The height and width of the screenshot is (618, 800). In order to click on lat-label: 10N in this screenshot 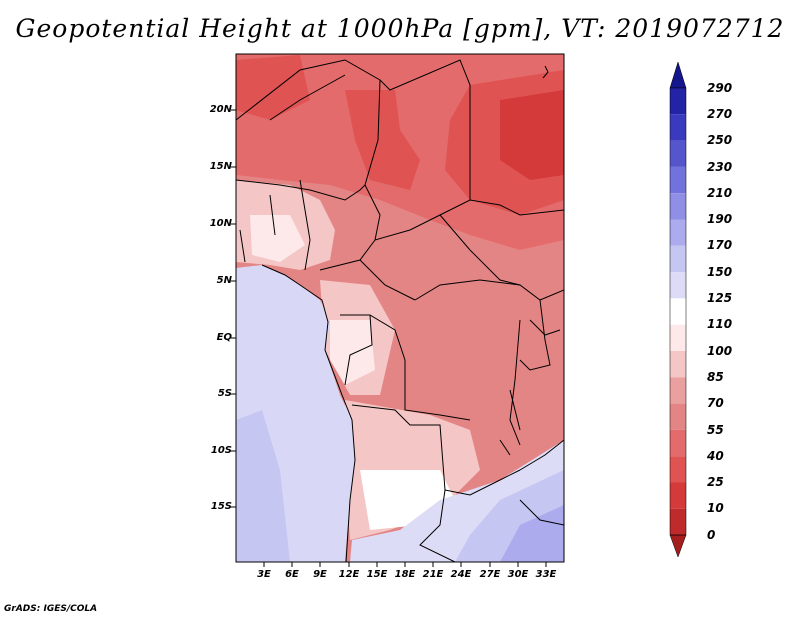, I will do `click(220, 223)`.